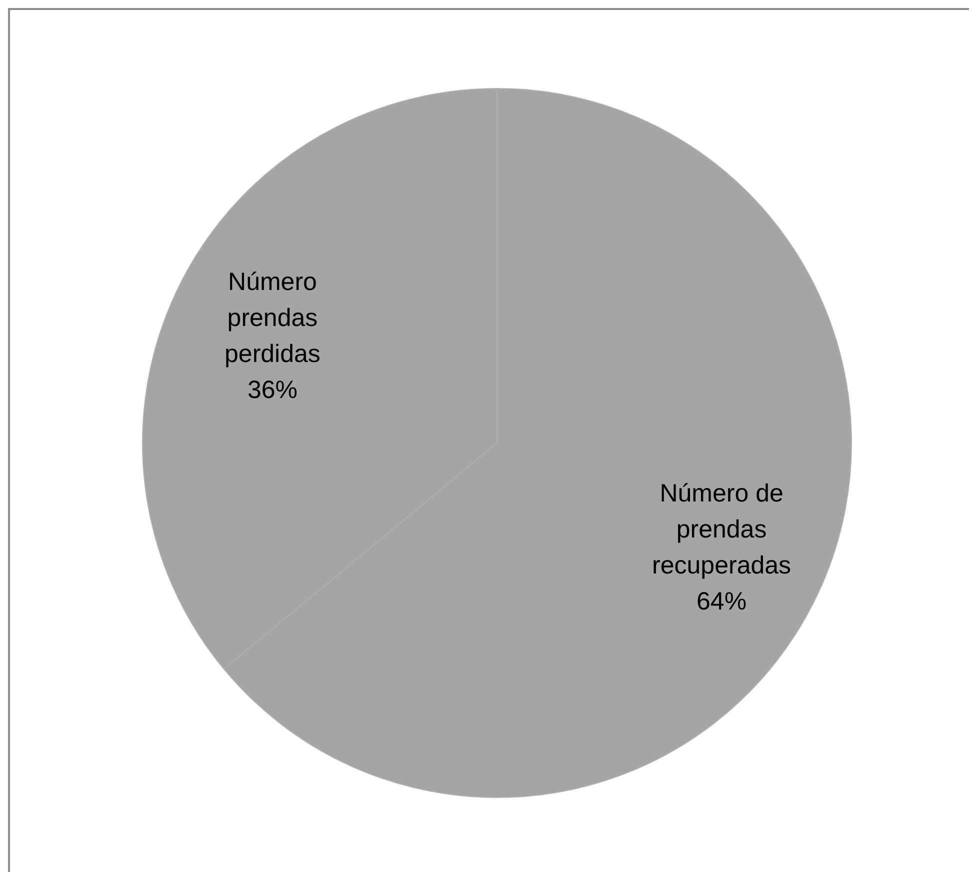  What do you see at coordinates (722, 530) in the screenshot?
I see `slice-label: Número de prendas recuperadas` at bounding box center [722, 530].